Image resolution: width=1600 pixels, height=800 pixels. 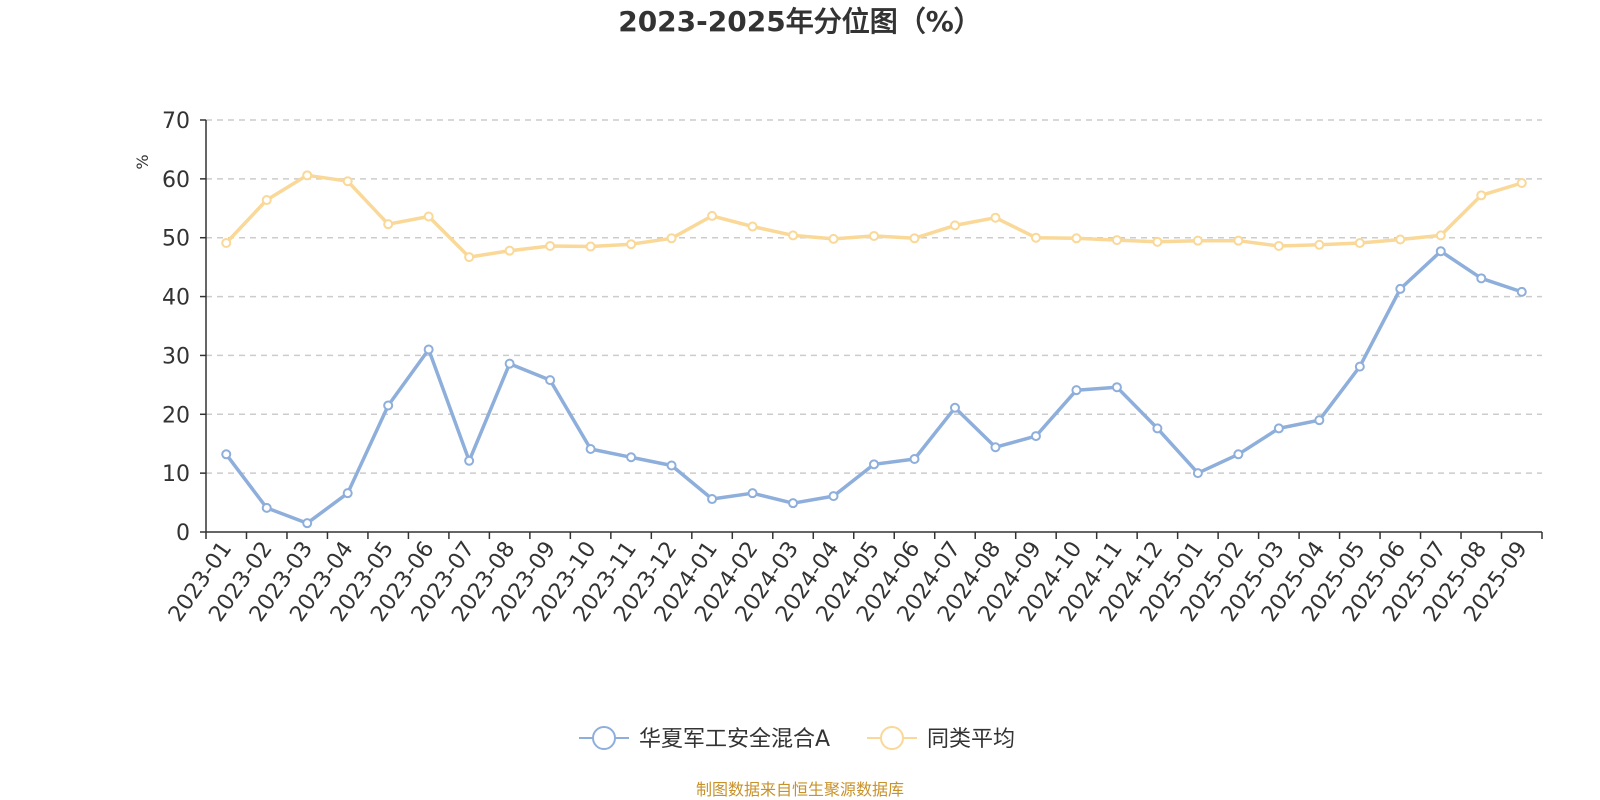 I want to click on y-tick-label: 50, so click(x=176, y=239).